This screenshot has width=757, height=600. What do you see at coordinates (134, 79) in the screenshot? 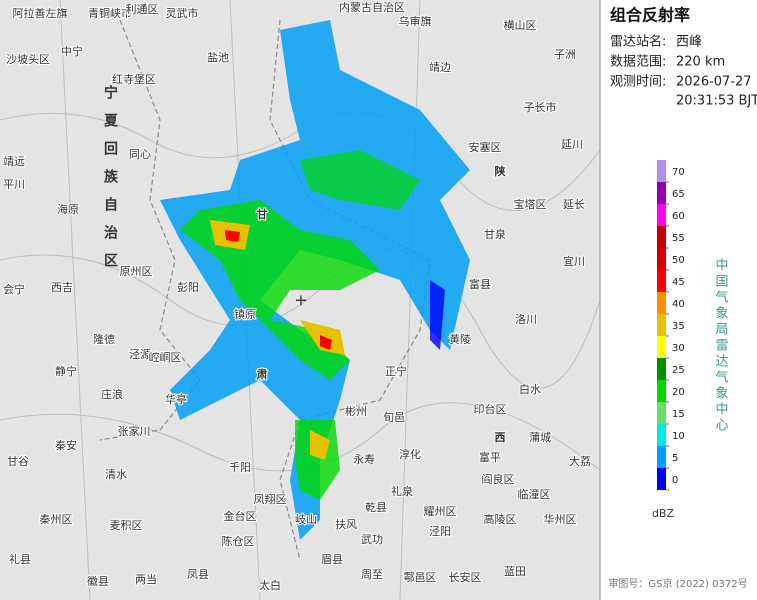
I see `place-label: 红寺堡区` at bounding box center [134, 79].